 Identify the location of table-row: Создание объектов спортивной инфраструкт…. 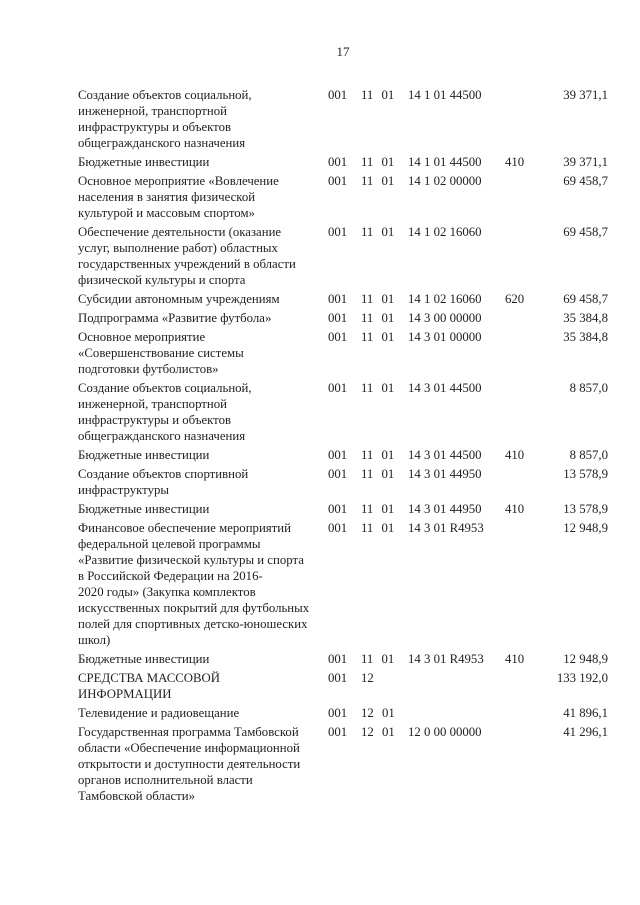
(343, 482).